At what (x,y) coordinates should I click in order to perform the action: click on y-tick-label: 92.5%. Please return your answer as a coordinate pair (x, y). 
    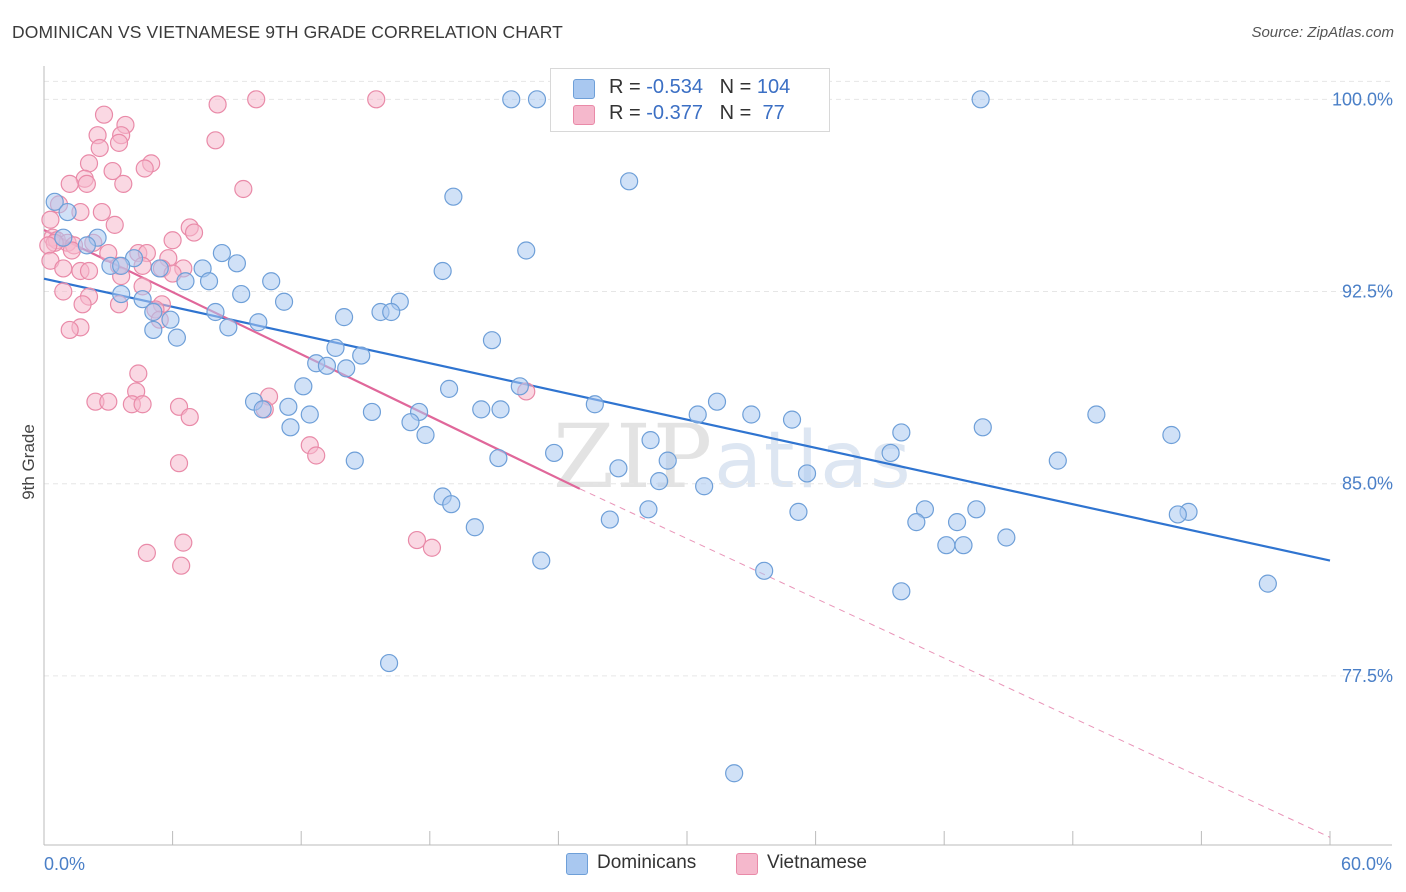
    Looking at the image, I should click on (1367, 292).